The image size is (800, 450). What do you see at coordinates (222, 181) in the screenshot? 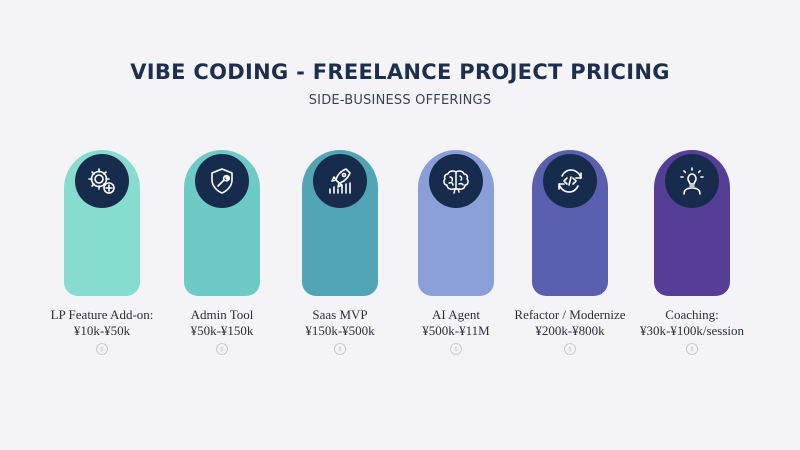
I see `shield-wrench-icon` at bounding box center [222, 181].